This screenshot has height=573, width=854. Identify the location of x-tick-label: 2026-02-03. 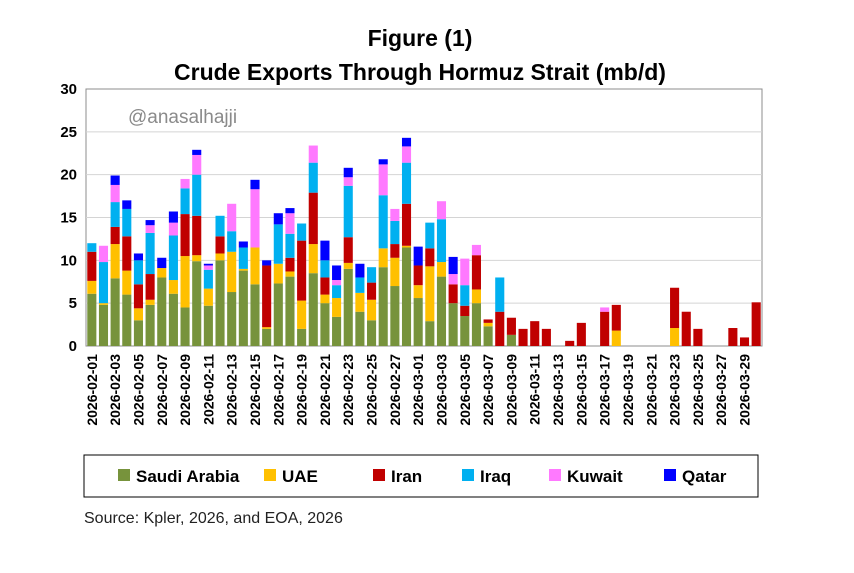
(115, 390).